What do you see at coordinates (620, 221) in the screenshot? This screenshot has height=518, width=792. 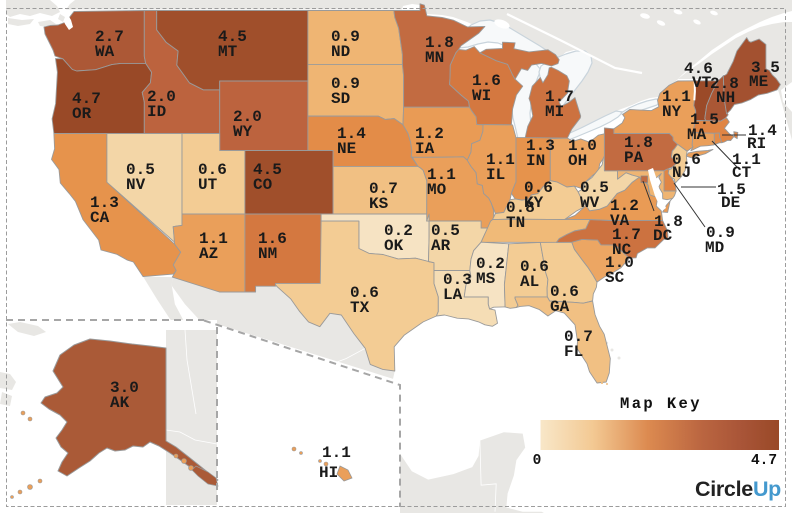 I see `svg-text: VA` at bounding box center [620, 221].